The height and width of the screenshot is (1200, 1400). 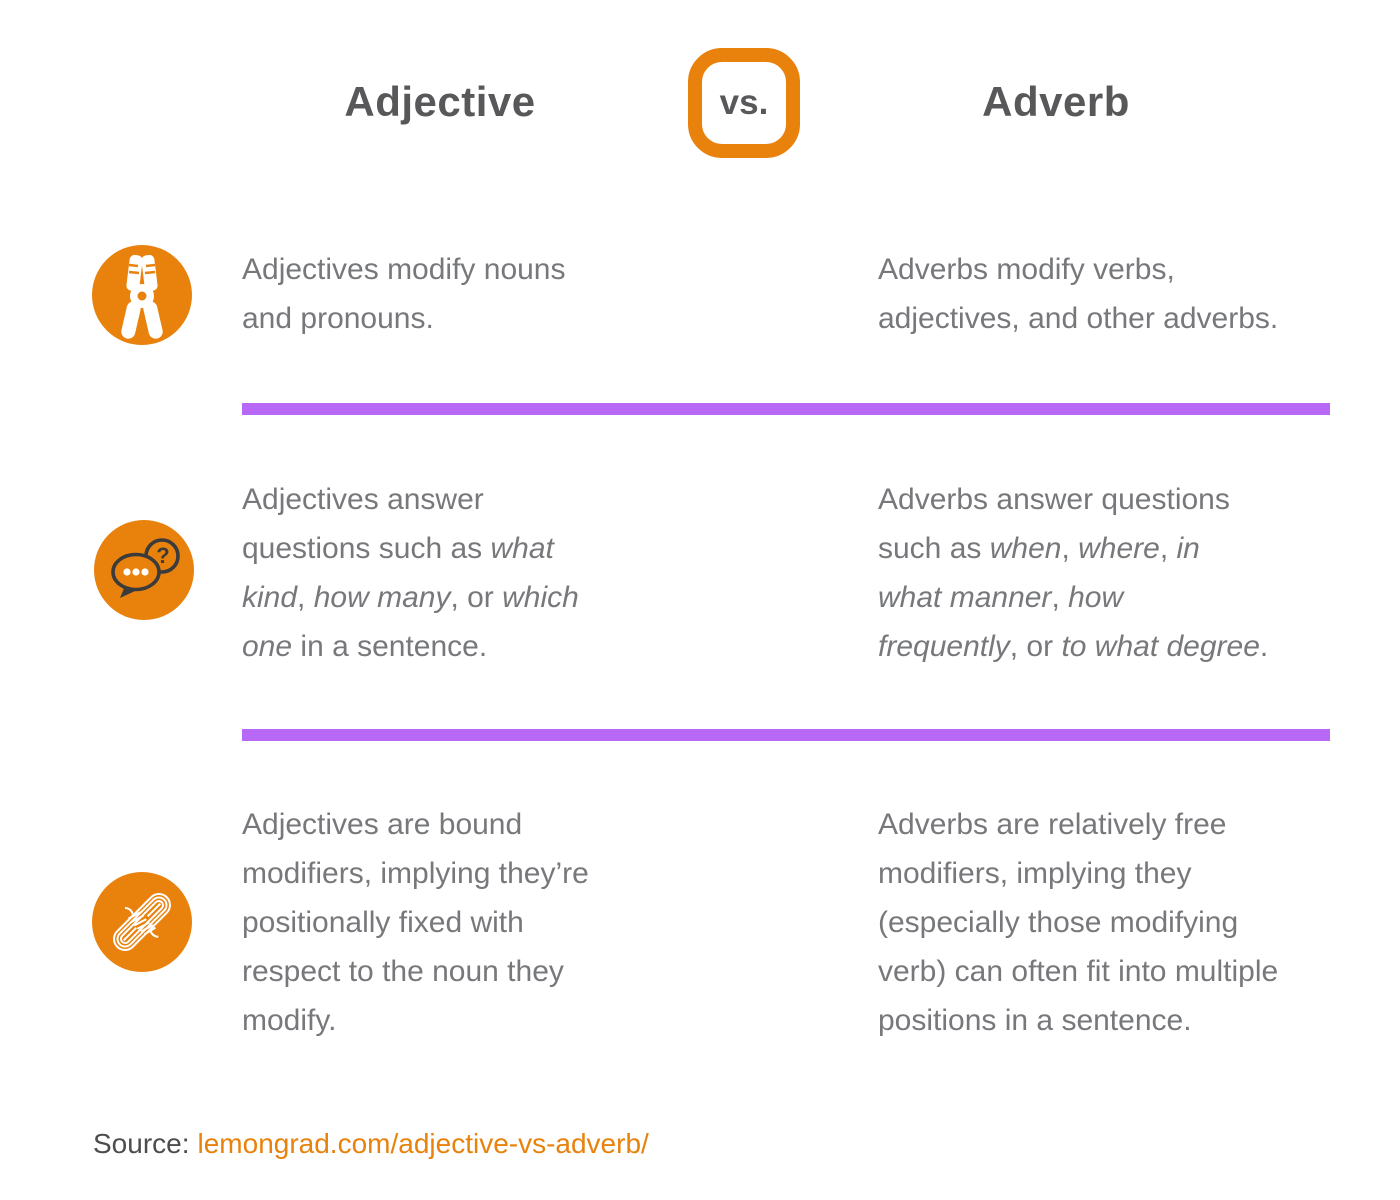 What do you see at coordinates (404, 294) in the screenshot?
I see `adjective-point-modify: Adjectives modify nouns and pronouns.` at bounding box center [404, 294].